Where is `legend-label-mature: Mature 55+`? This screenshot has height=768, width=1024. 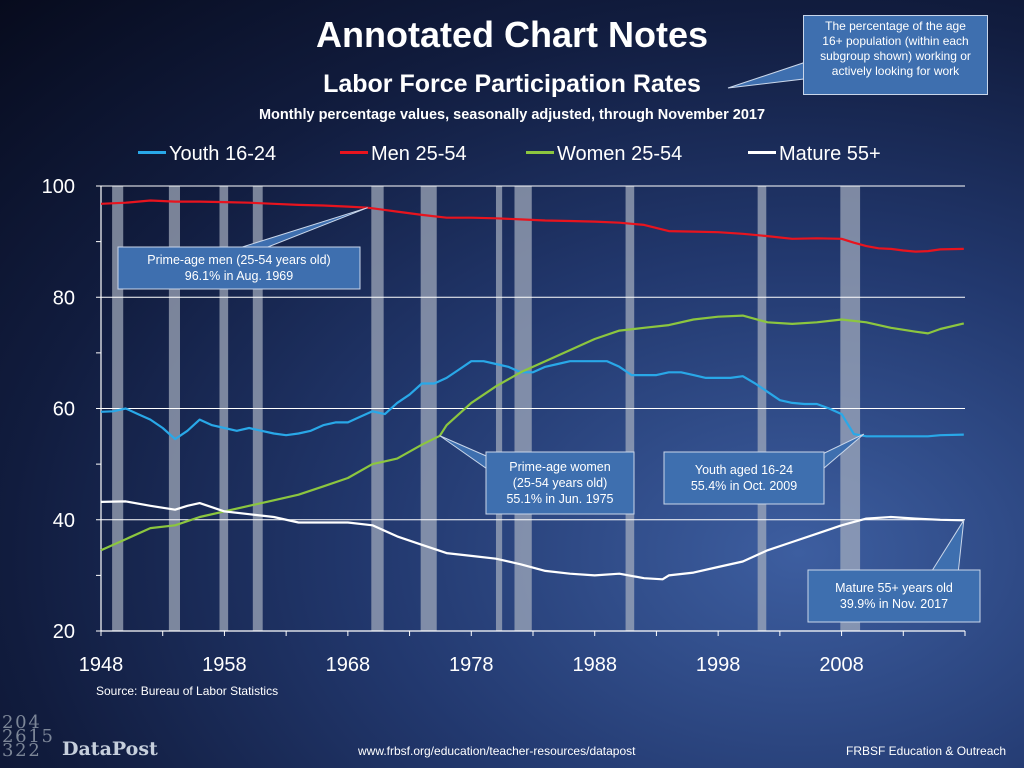
legend-label-mature: Mature 55+ is located at coordinates (830, 154).